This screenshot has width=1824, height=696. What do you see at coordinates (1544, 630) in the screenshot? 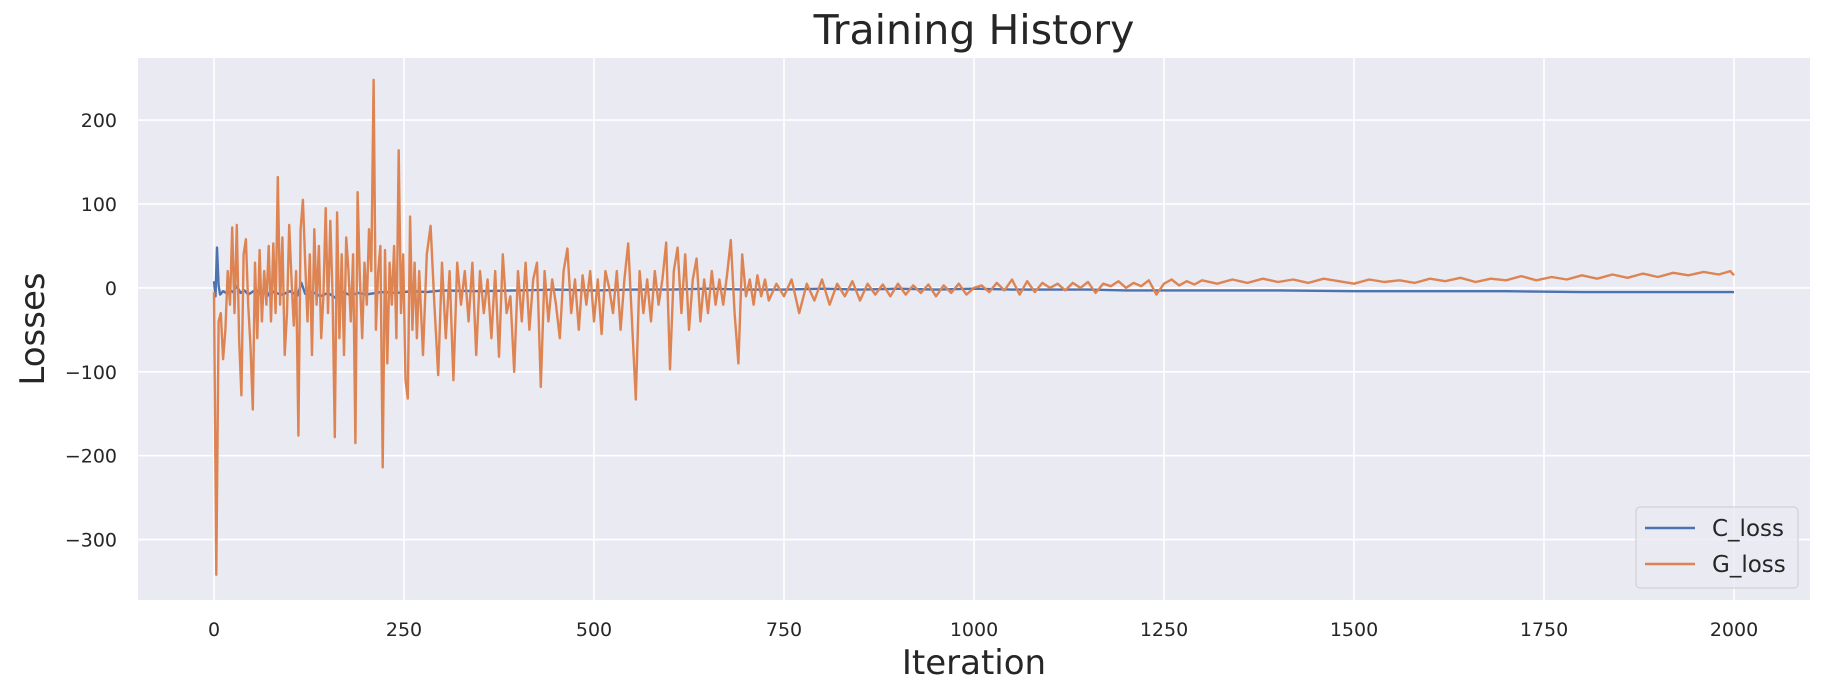
I see `x-tick-label: 1750` at bounding box center [1544, 630].